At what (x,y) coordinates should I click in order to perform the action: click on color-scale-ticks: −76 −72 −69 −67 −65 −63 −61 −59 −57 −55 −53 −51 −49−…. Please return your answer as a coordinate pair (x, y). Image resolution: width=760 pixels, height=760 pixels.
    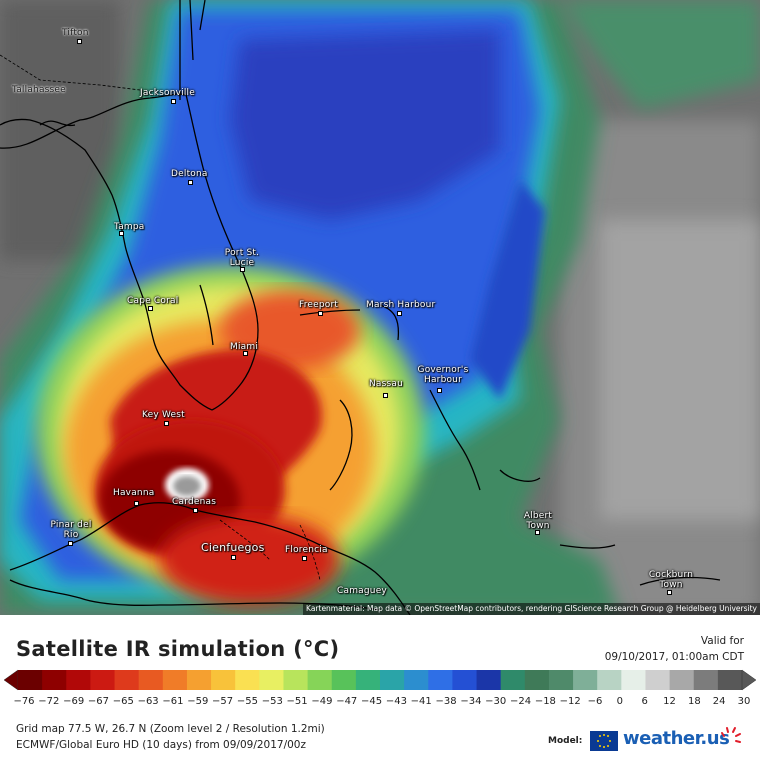
    Looking at the image, I should click on (380, 703).